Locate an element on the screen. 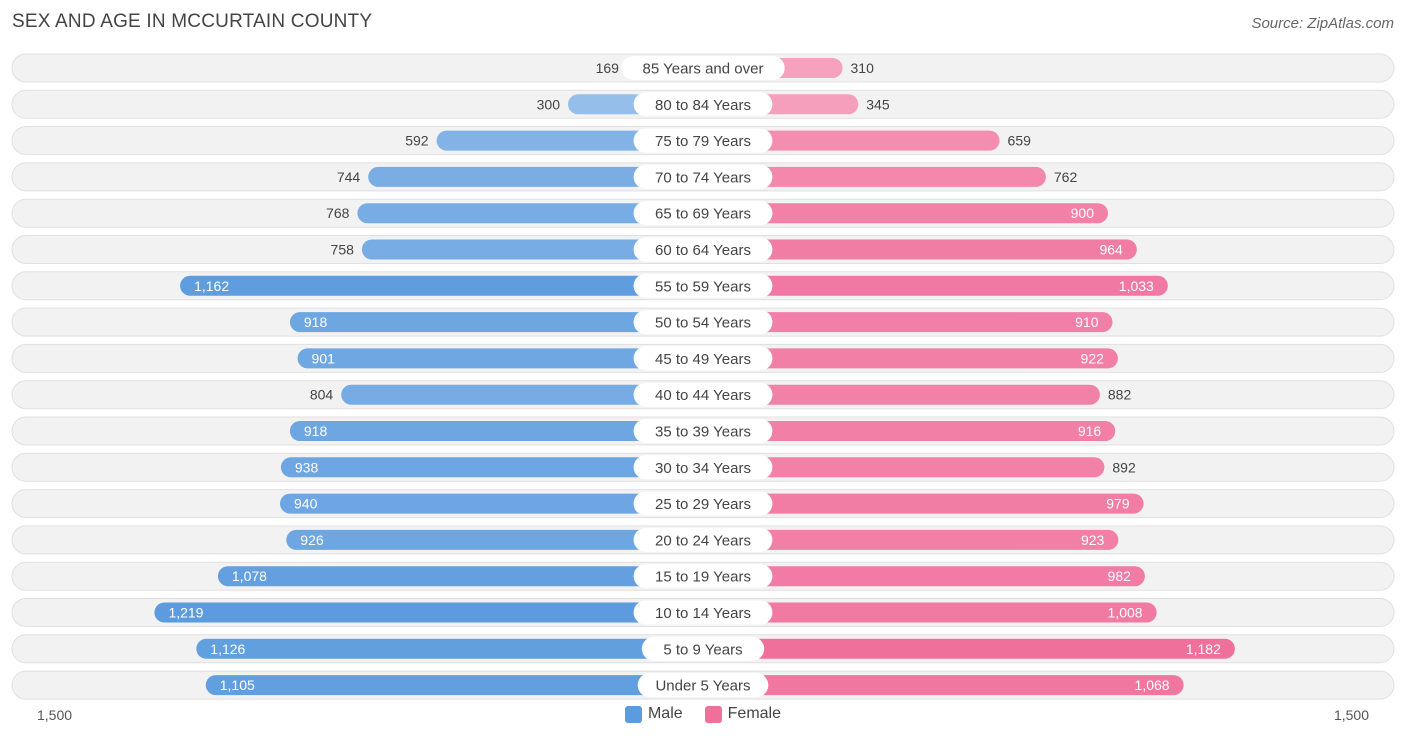 This screenshot has height=740, width=1406. female-value-label: 916 is located at coordinates (1090, 431).